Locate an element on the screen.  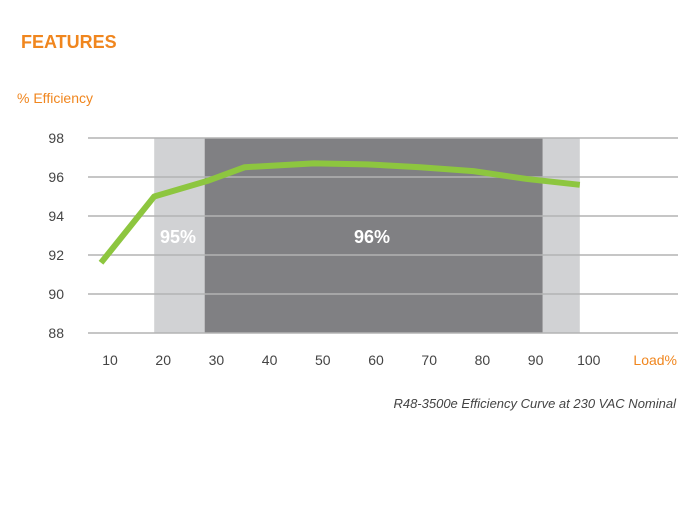
y-tick-label: 90 is located at coordinates (56, 294).